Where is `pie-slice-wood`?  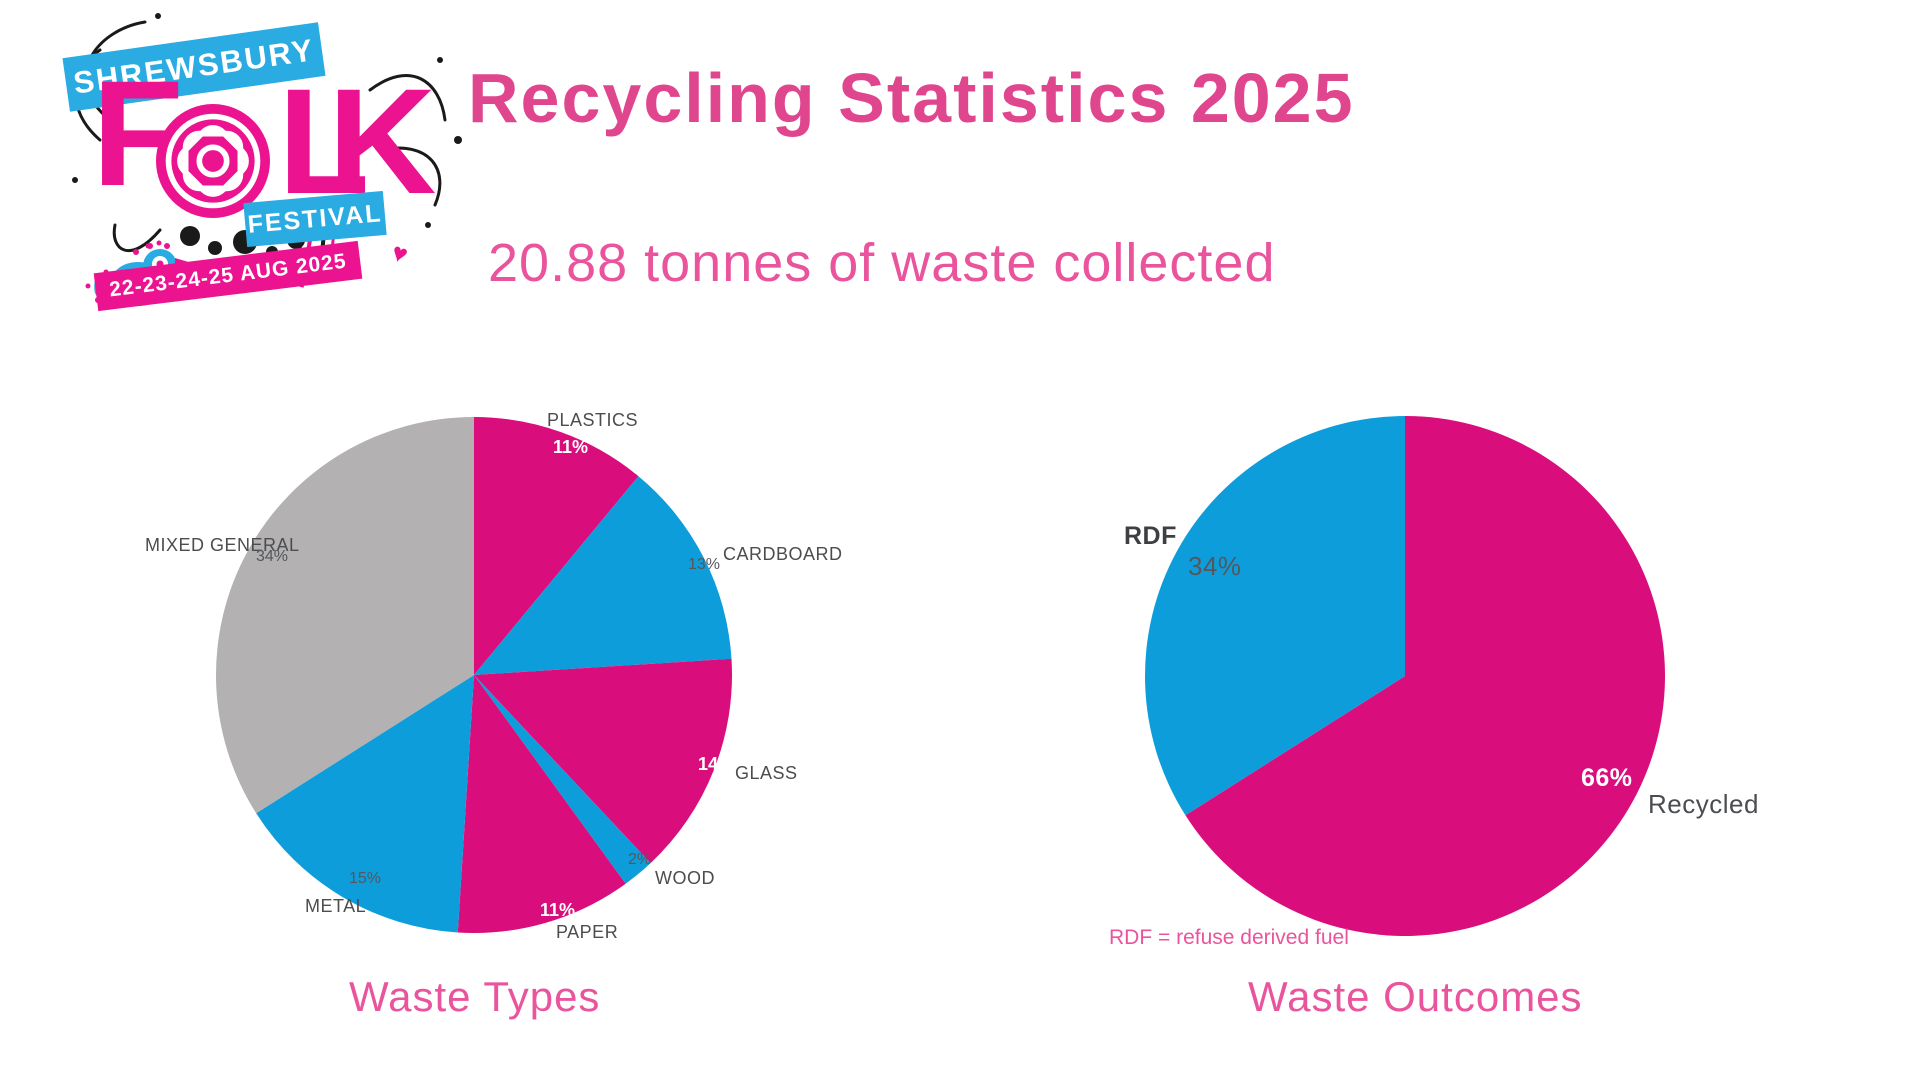
pie-slice-wood is located at coordinates (562, 779).